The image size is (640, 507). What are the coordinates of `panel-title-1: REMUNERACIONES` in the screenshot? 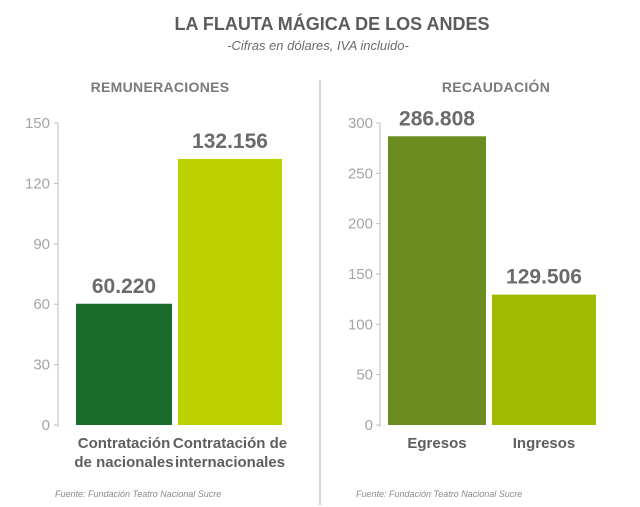 It's located at (160, 87).